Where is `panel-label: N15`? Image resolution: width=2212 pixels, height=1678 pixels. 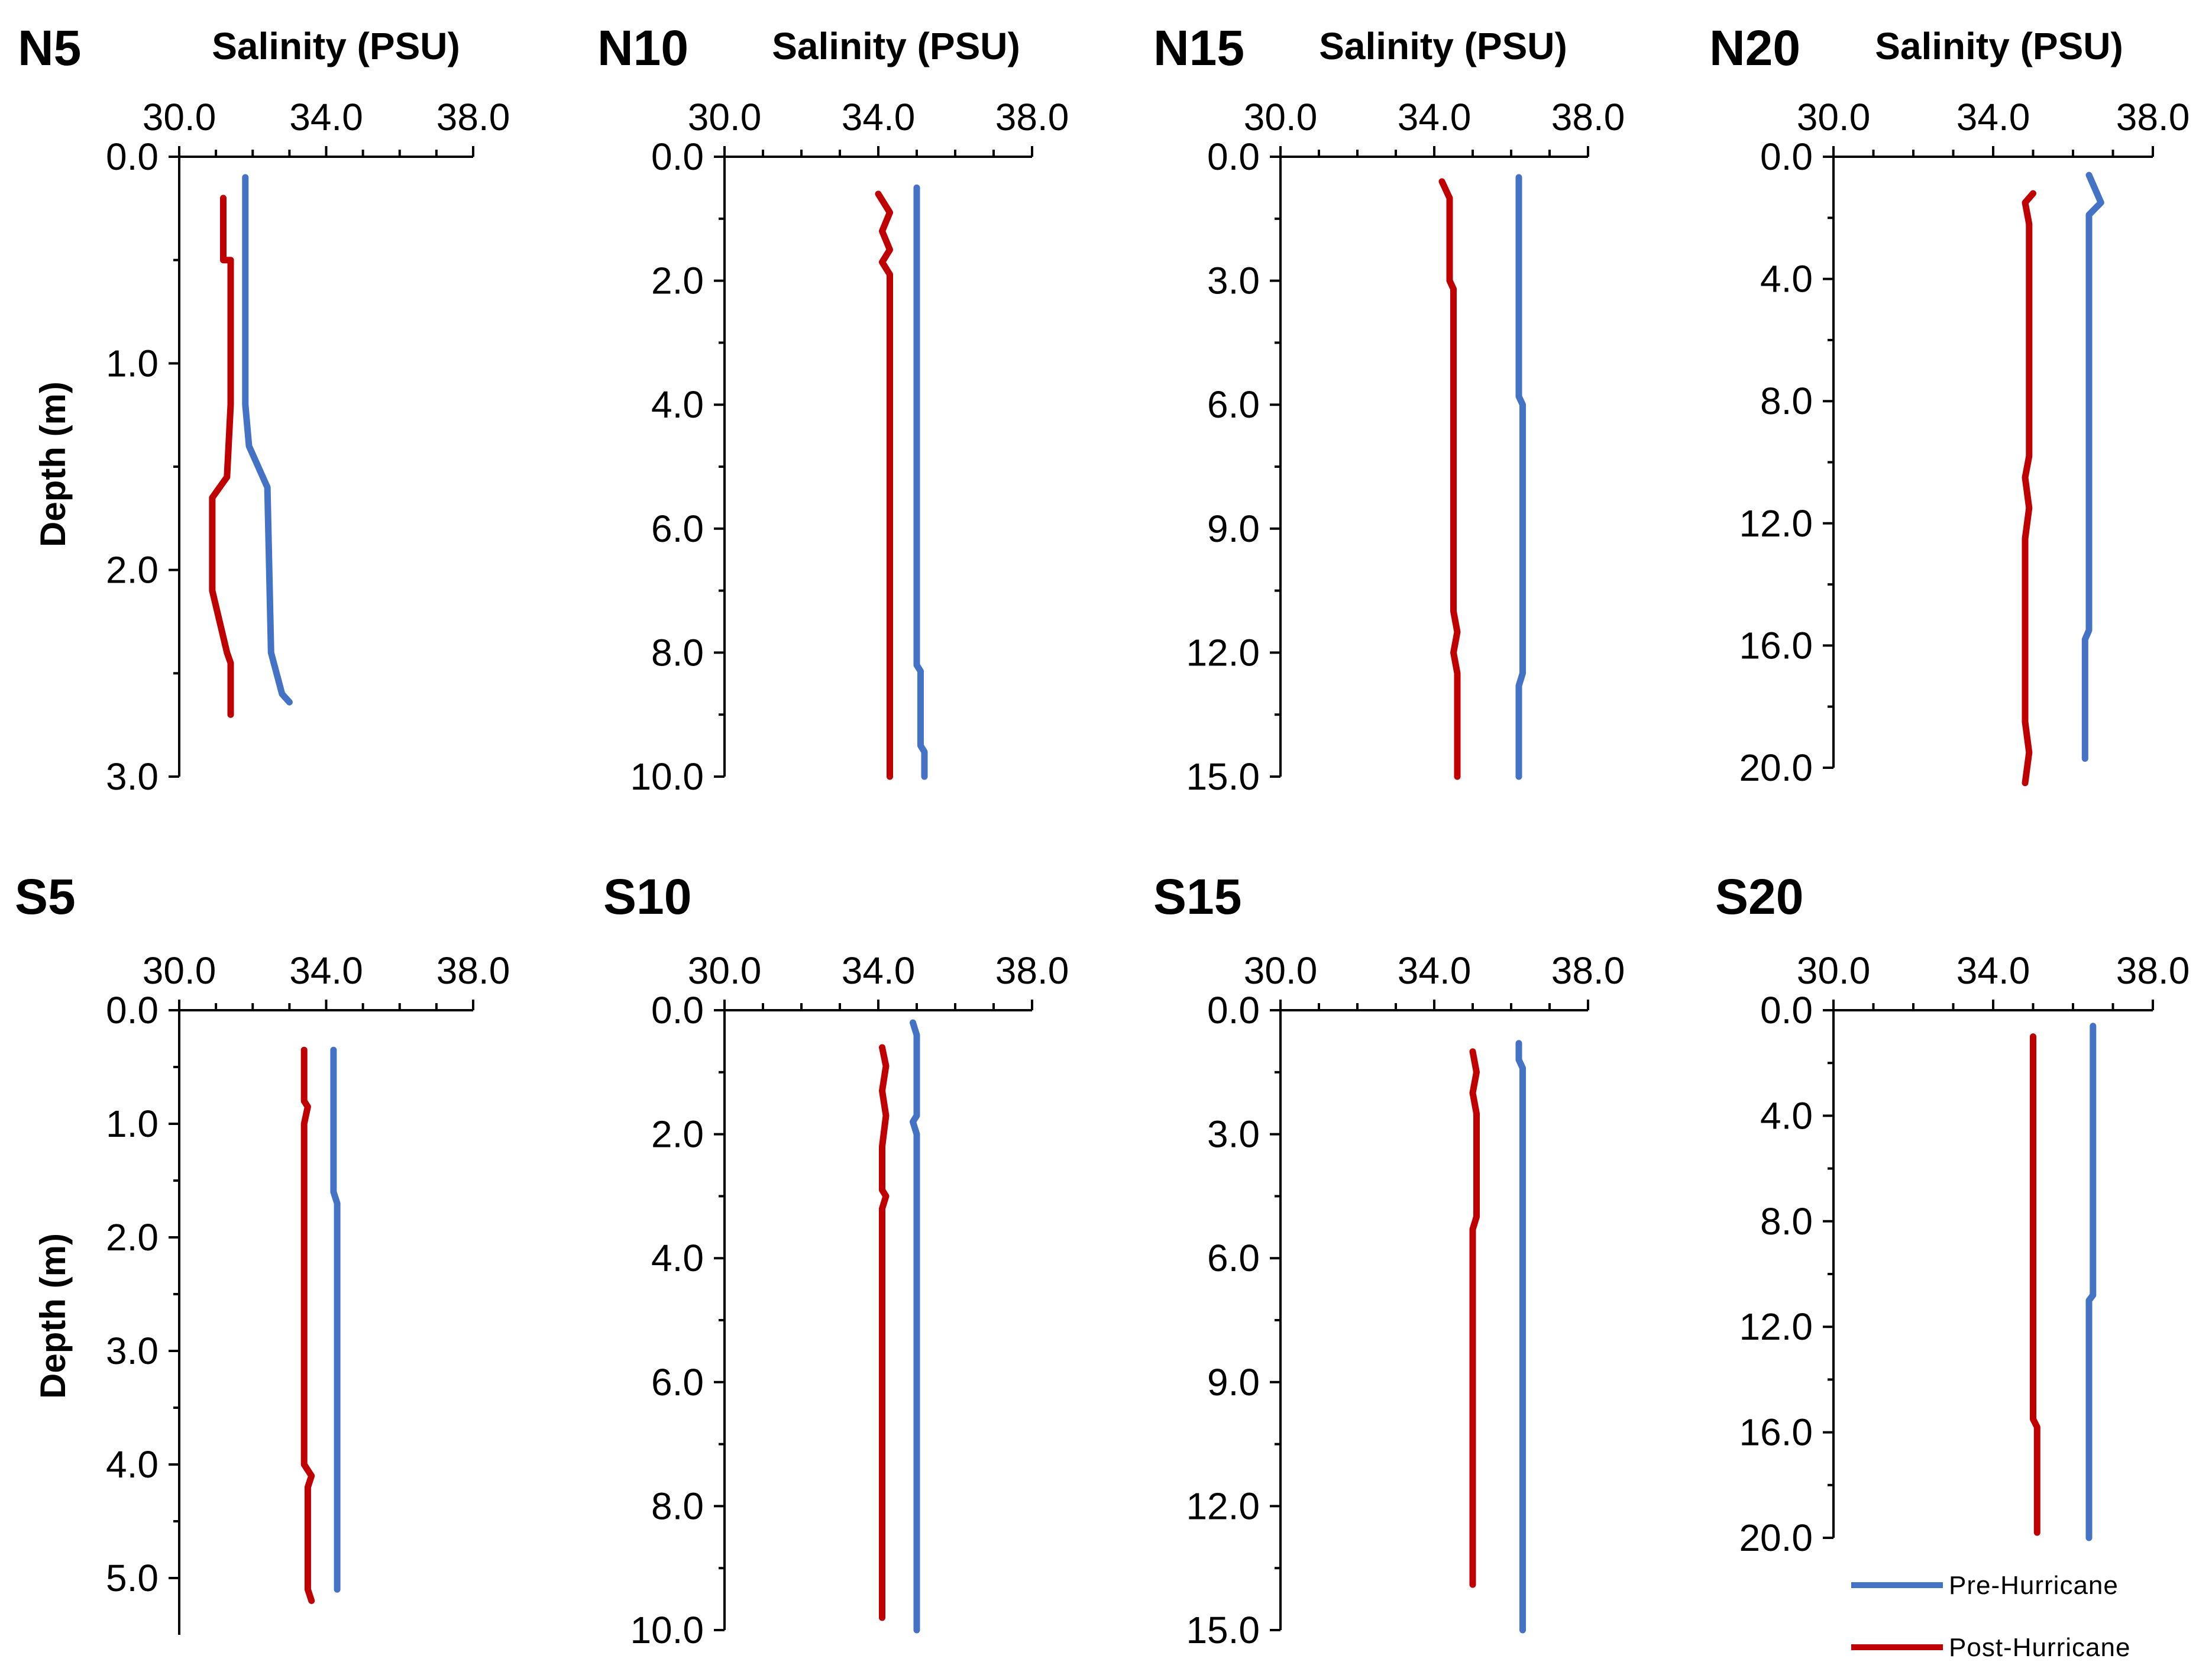
panel-label: N15 is located at coordinates (1198, 48).